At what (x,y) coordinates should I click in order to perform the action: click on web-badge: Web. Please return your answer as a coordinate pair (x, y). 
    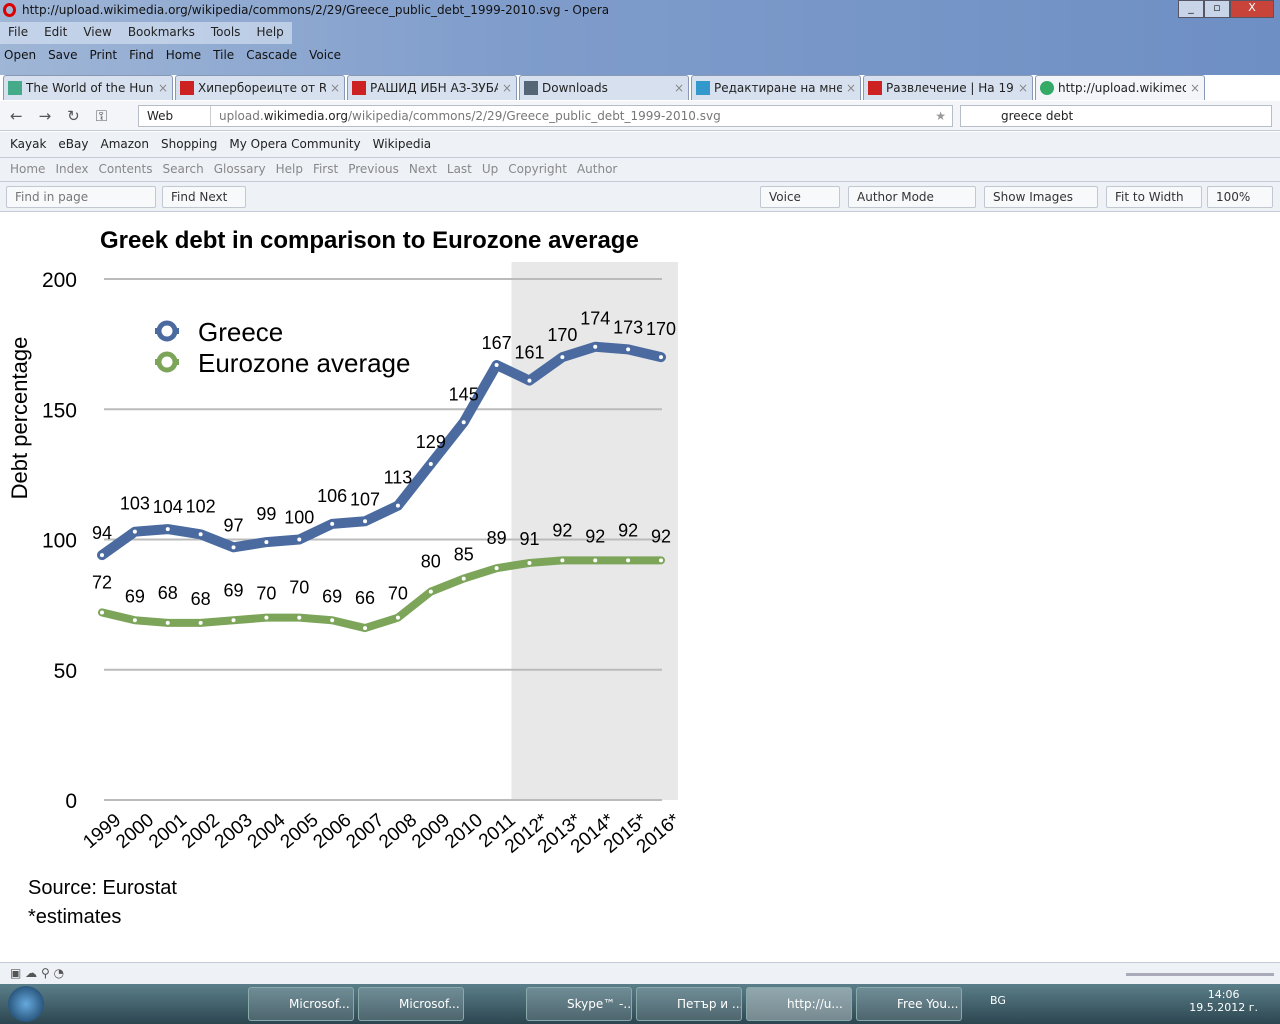
    Looking at the image, I should click on (175, 116).